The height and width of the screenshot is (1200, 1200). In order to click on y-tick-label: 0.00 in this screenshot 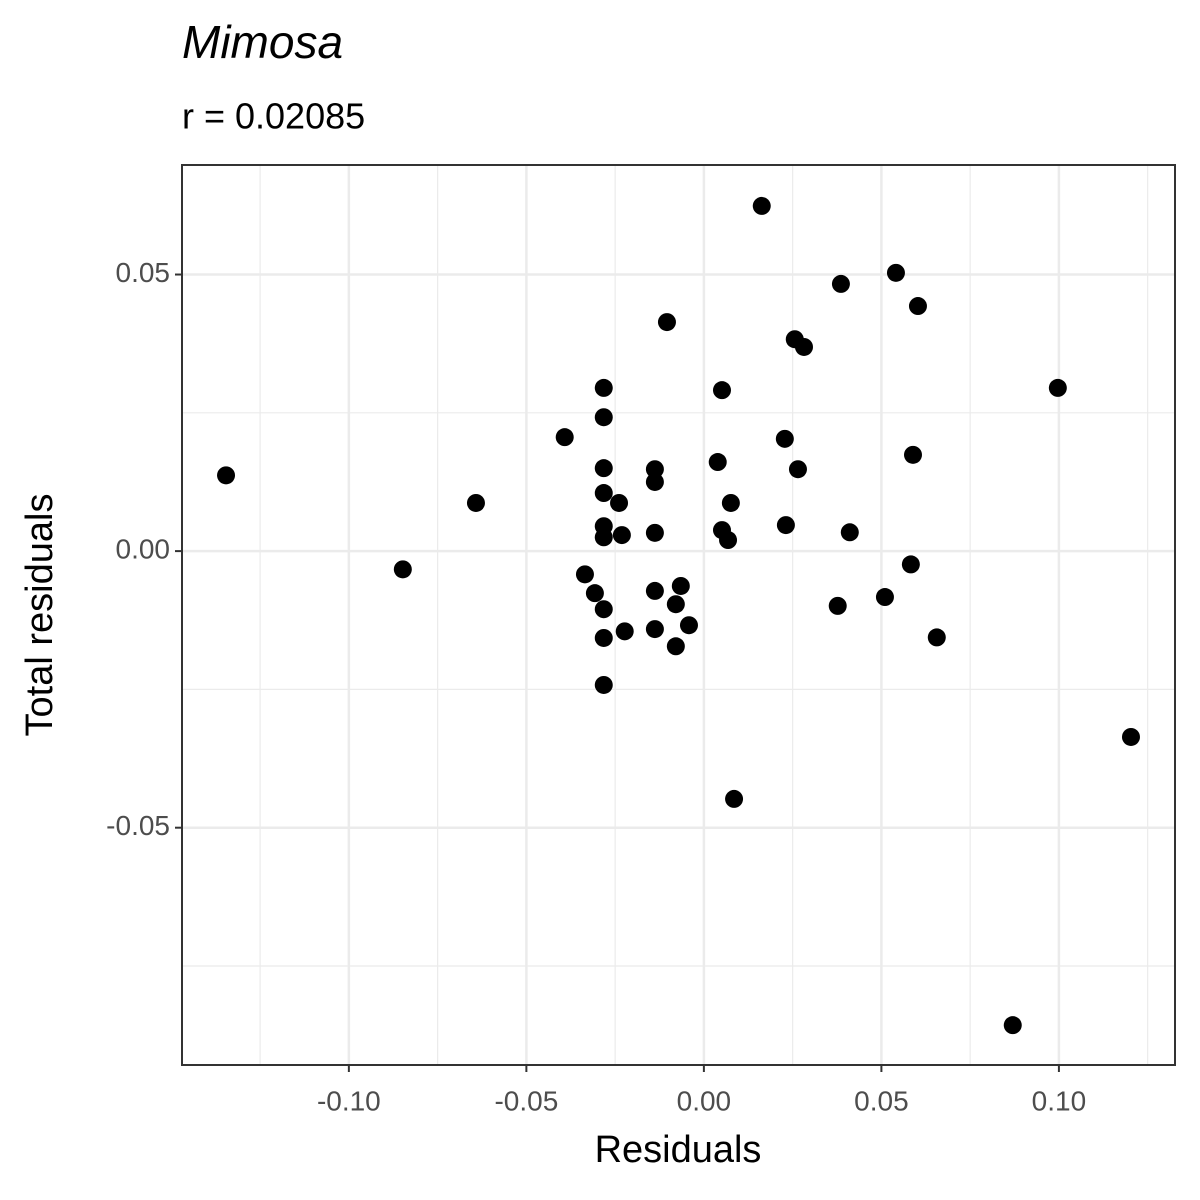, I will do `click(143, 549)`.